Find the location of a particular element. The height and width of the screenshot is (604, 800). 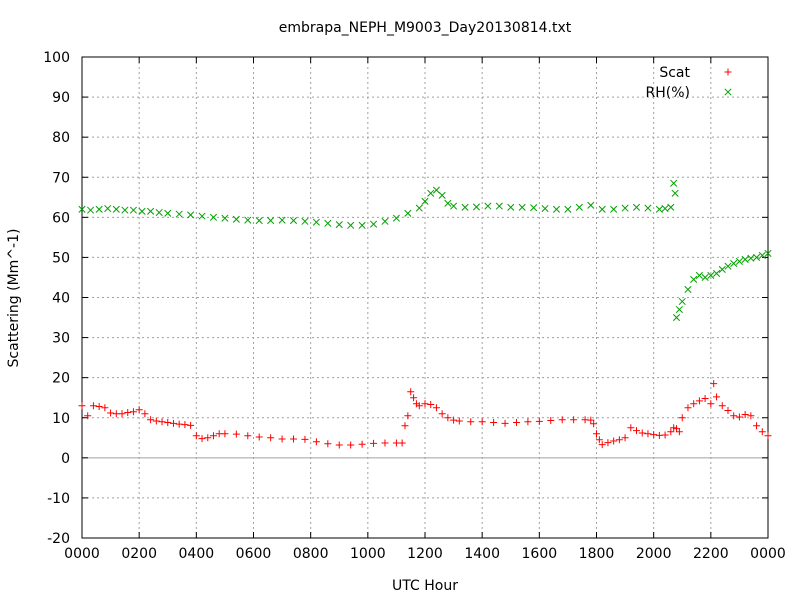

x-tick-label: 1800 is located at coordinates (597, 554).